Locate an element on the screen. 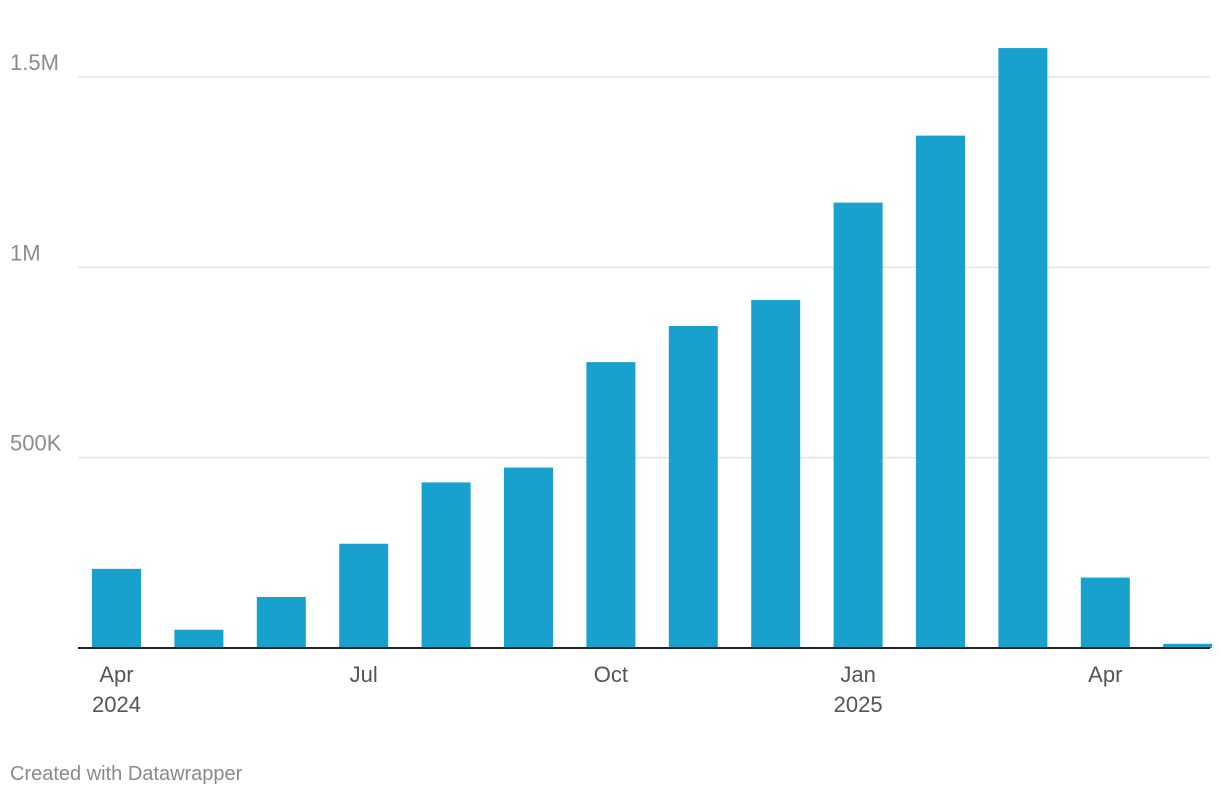  y-axis-labels: 500K 1M 1.5M is located at coordinates (36, 253).